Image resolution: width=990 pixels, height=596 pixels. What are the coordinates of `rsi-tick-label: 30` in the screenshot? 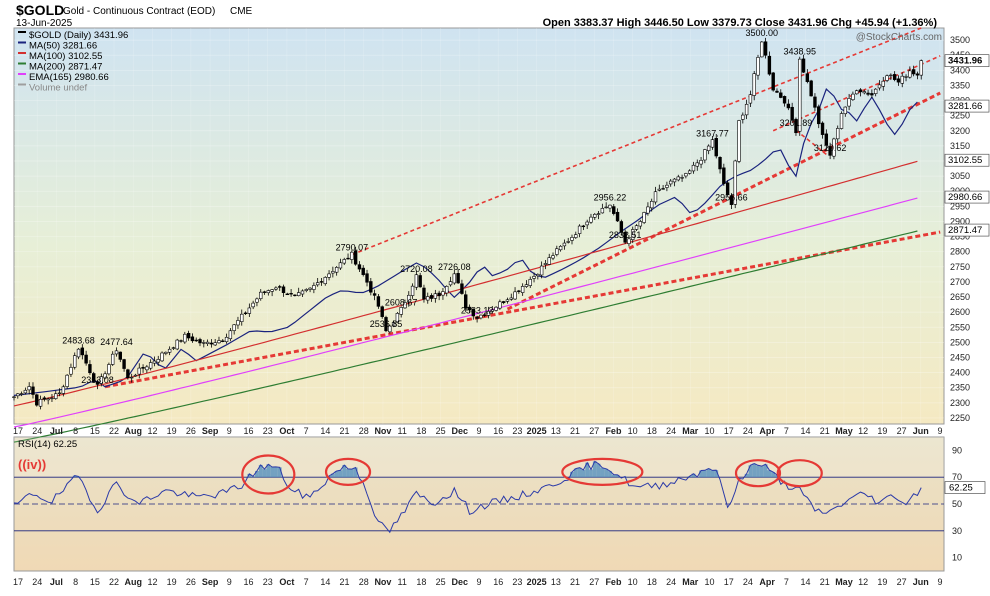 It's located at (957, 531).